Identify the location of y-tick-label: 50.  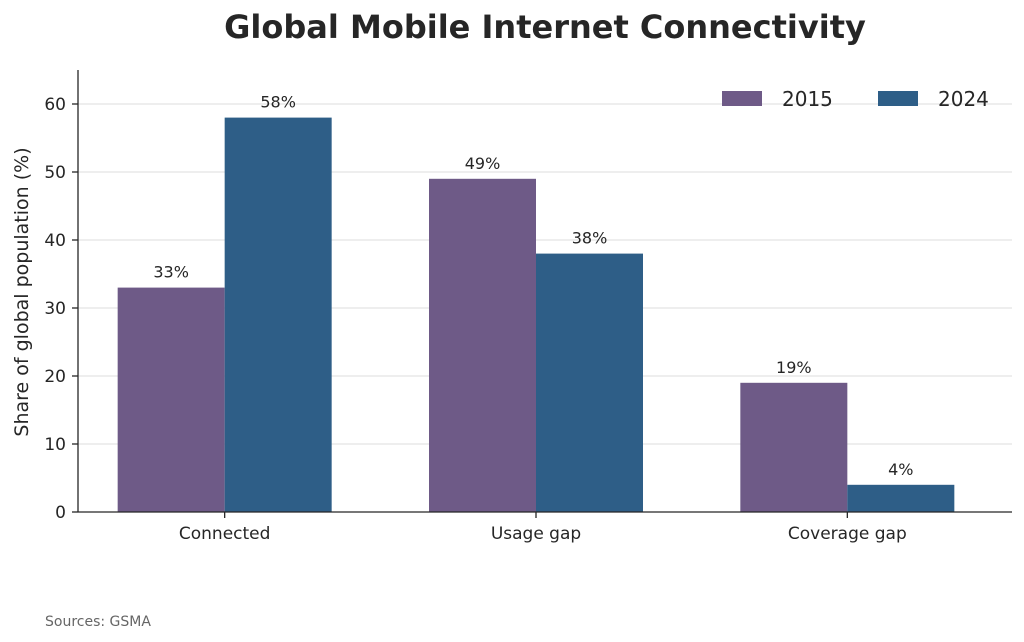
(55, 173).